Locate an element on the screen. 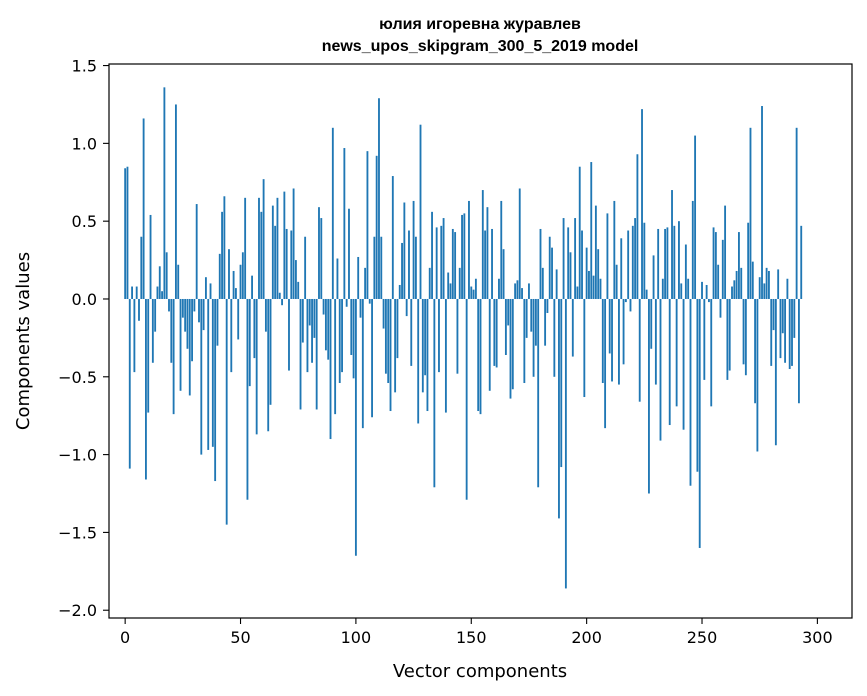  x-axis-label: Vector components is located at coordinates (480, 671).